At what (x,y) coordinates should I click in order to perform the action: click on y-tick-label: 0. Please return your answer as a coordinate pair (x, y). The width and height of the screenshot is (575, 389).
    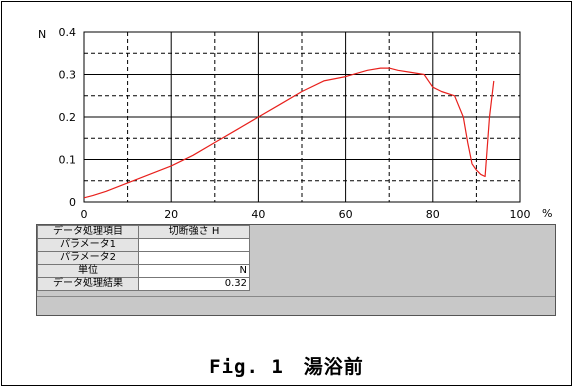
    Looking at the image, I should click on (72, 202).